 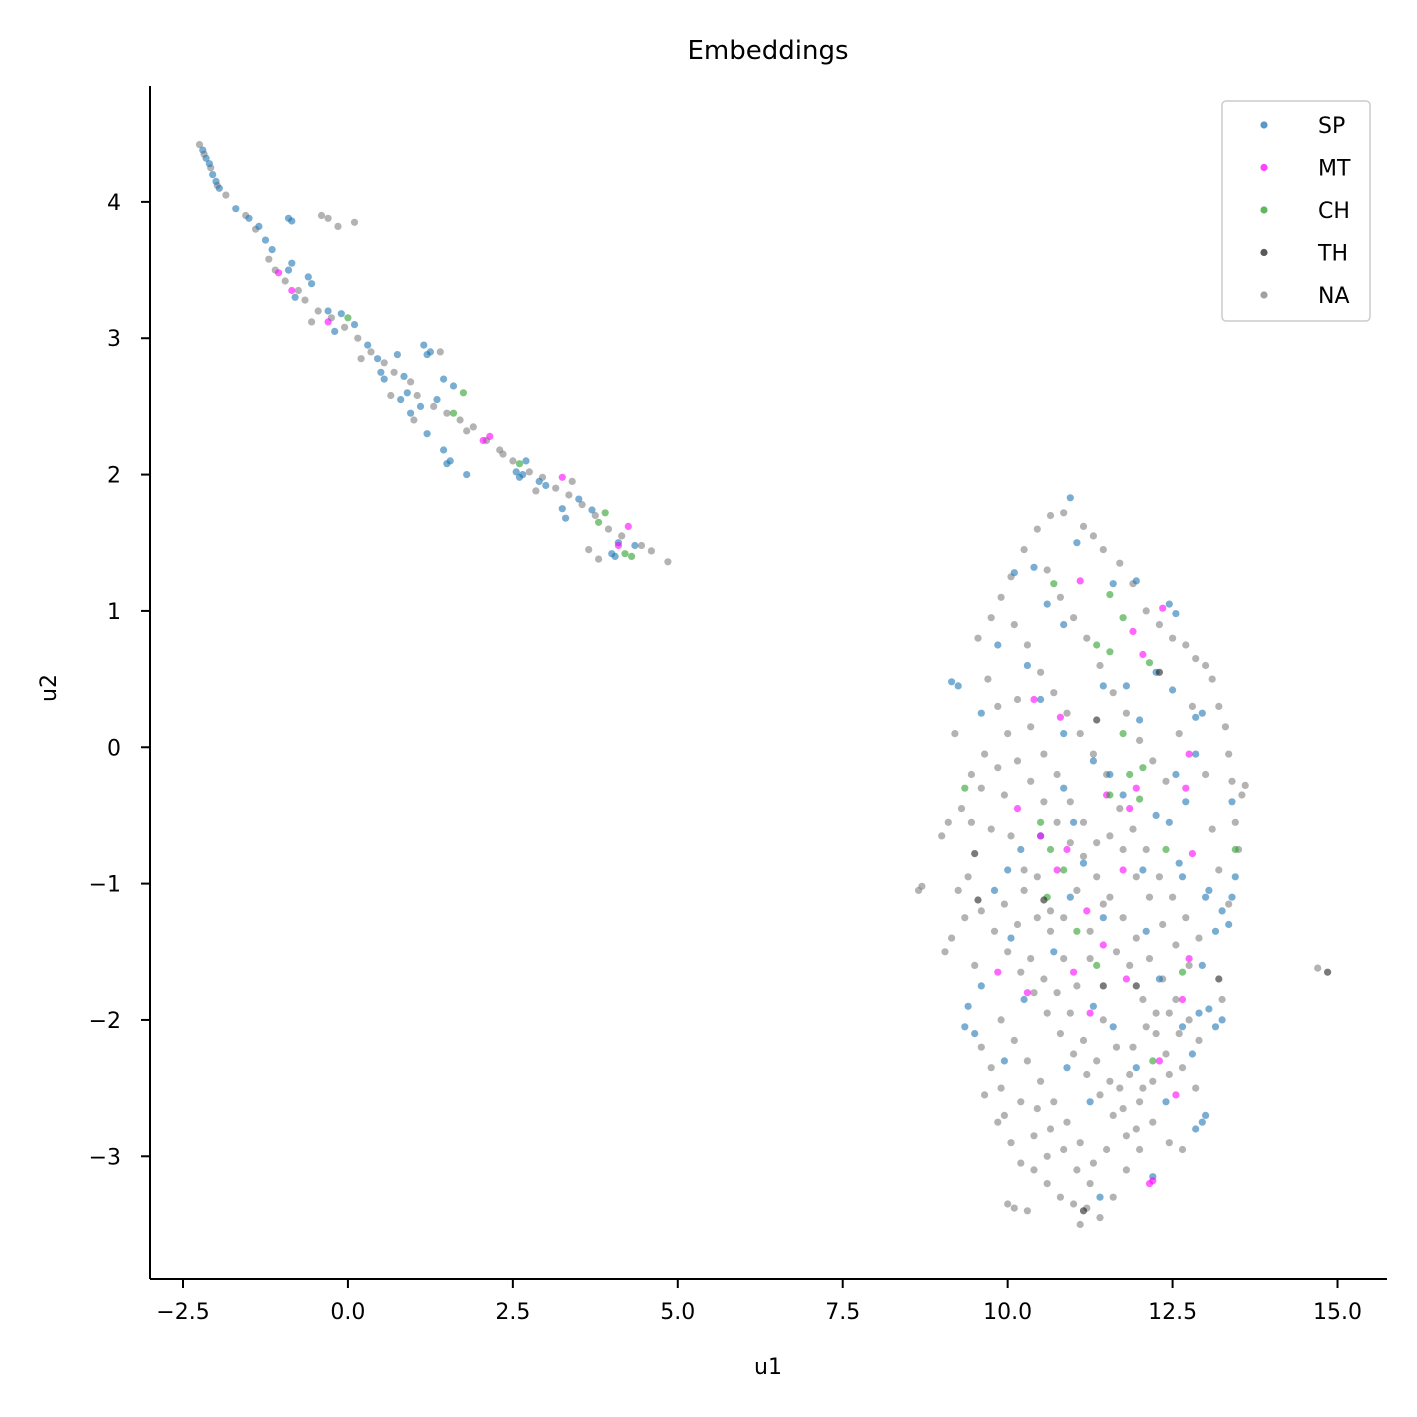 I want to click on x-tick-label: 2.5, so click(x=512, y=1312).